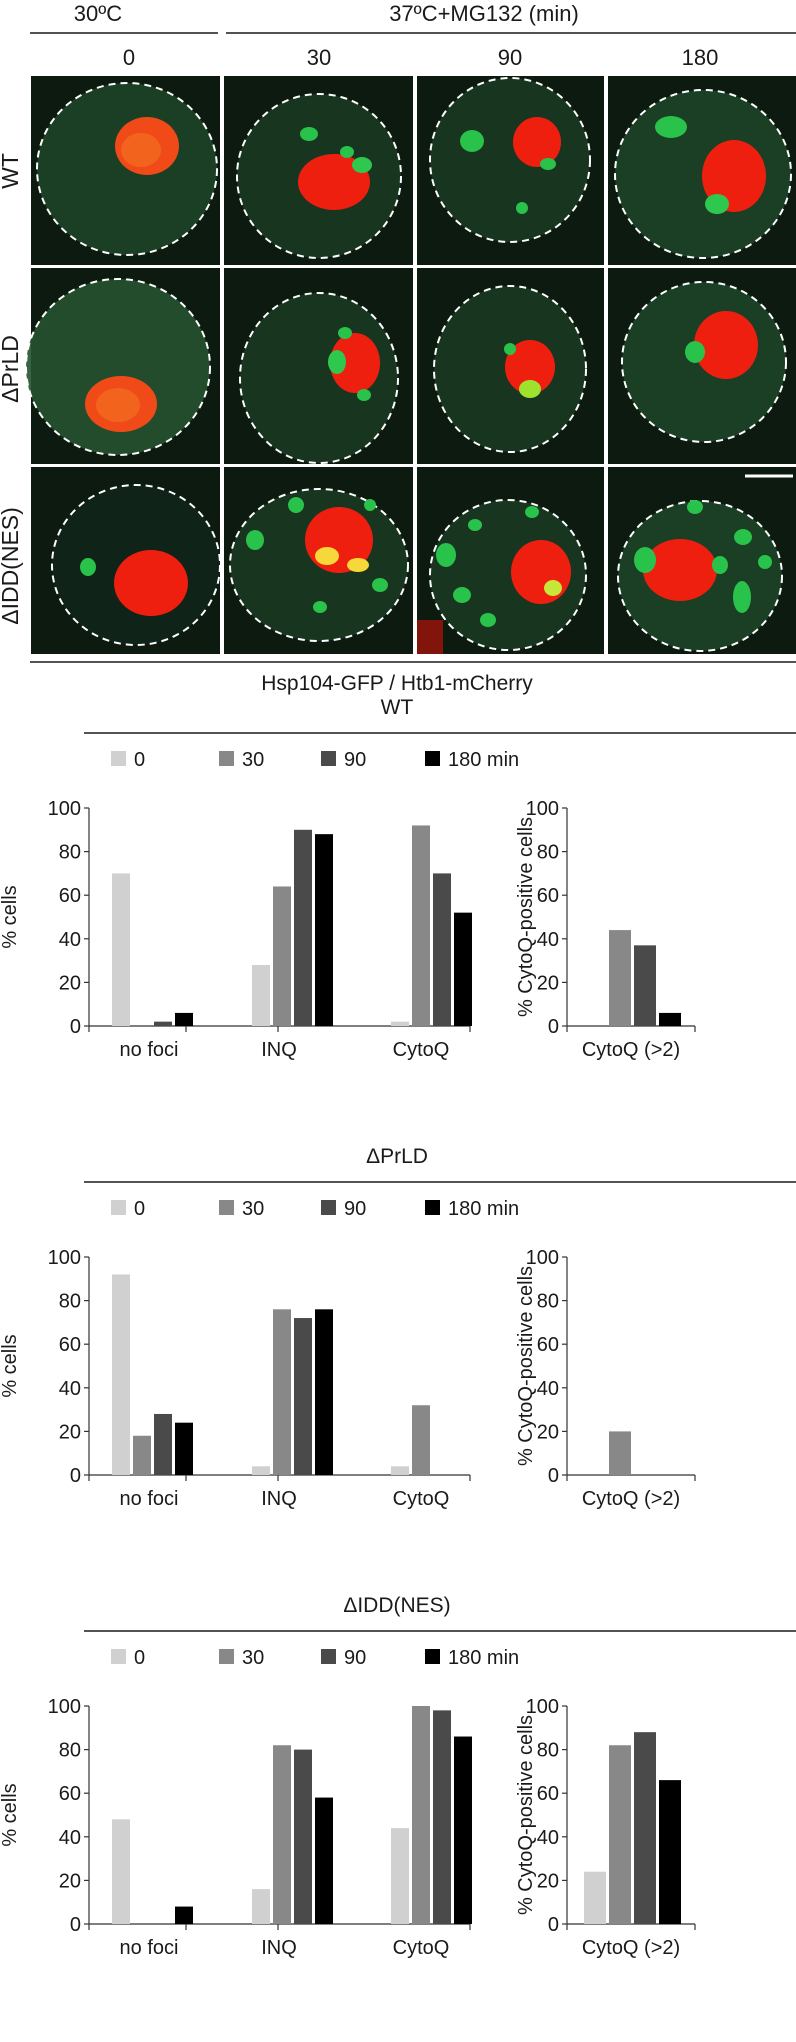 The width and height of the screenshot is (796, 2042). Describe the element at coordinates (318, 366) in the screenshot. I see `micrograph-dprld-30min` at that location.